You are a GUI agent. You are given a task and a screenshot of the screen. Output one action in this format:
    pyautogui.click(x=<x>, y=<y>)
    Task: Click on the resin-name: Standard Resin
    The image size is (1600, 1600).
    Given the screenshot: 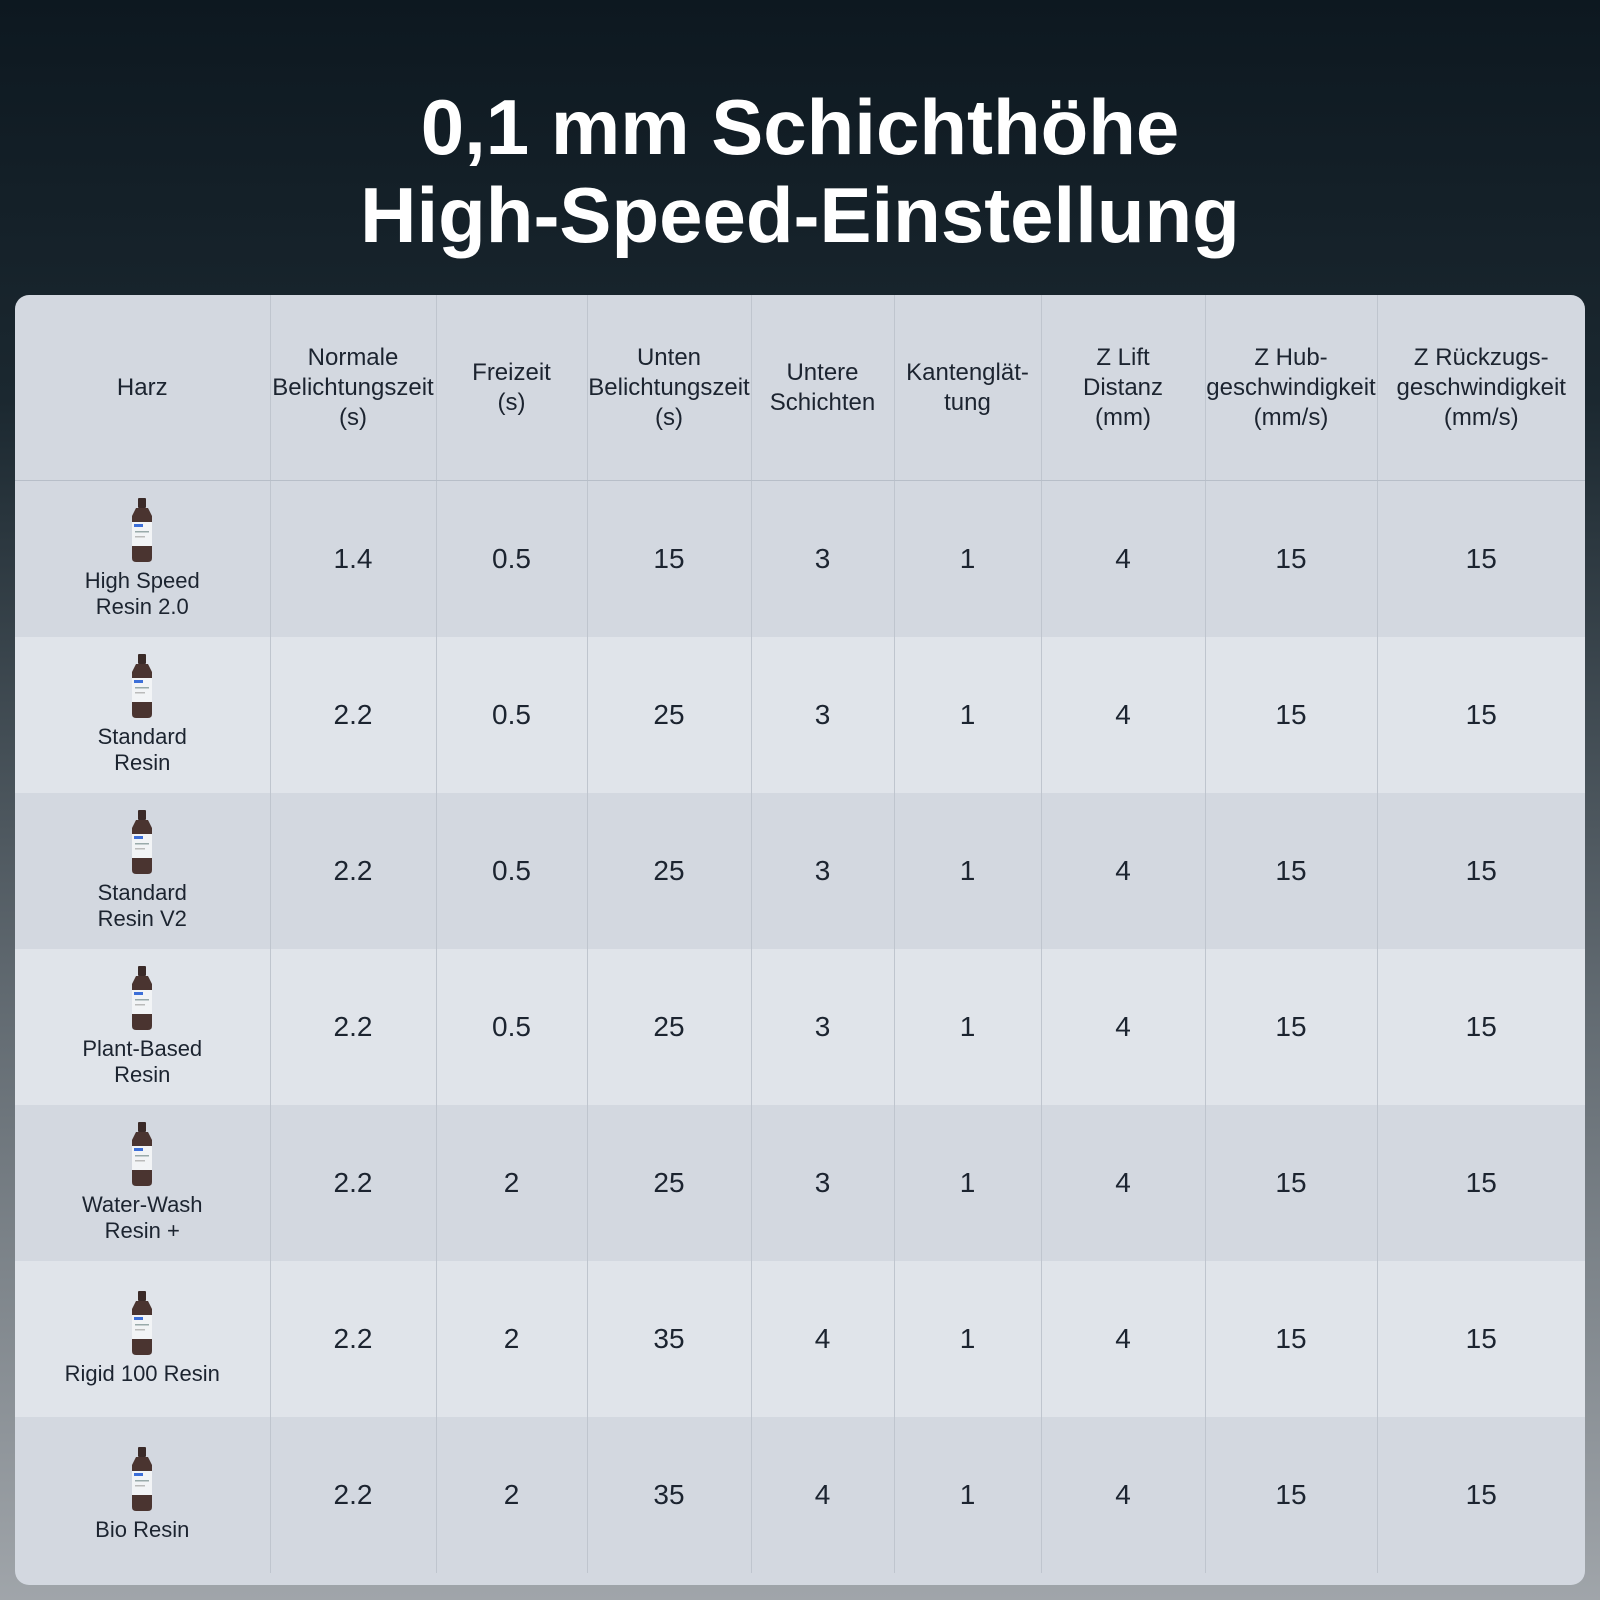 What is the action you would take?
    pyautogui.click(x=142, y=749)
    